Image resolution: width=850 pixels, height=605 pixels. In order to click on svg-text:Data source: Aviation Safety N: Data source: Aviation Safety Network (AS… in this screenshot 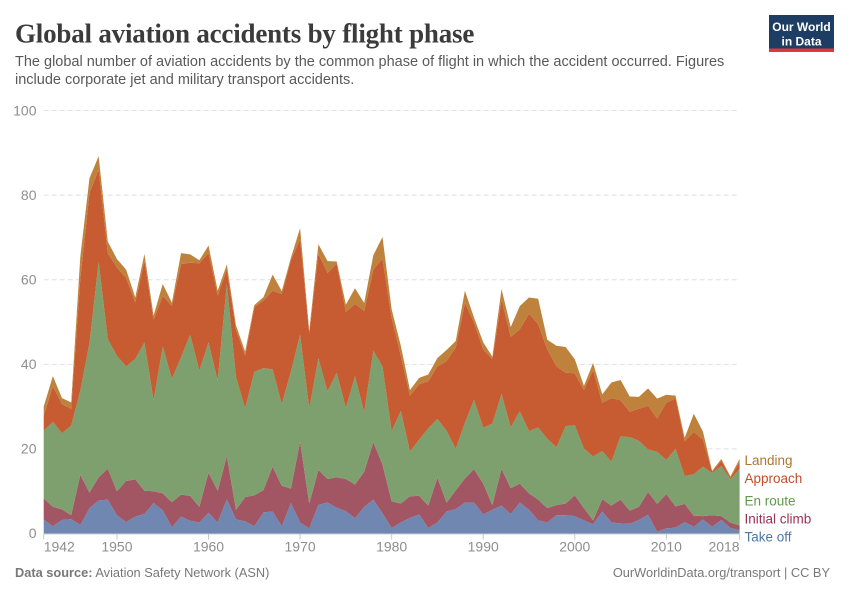, I will do `click(142, 572)`.